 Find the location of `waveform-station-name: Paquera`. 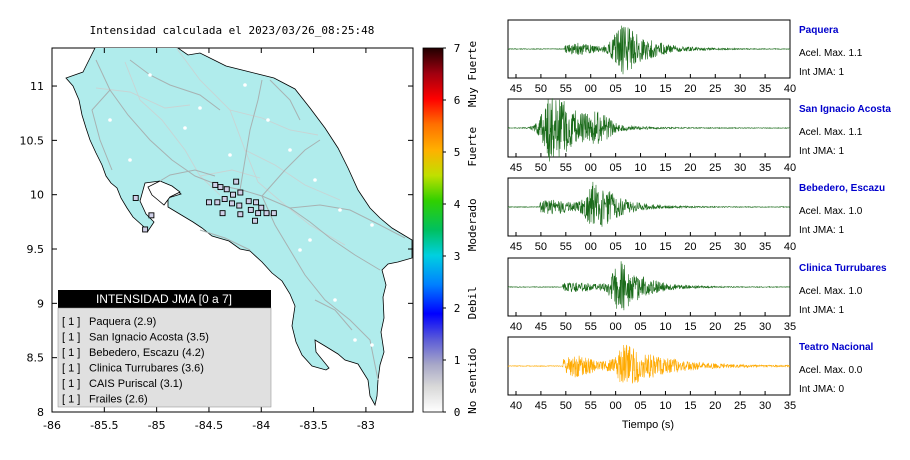

waveform-station-name: Paquera is located at coordinates (819, 30).